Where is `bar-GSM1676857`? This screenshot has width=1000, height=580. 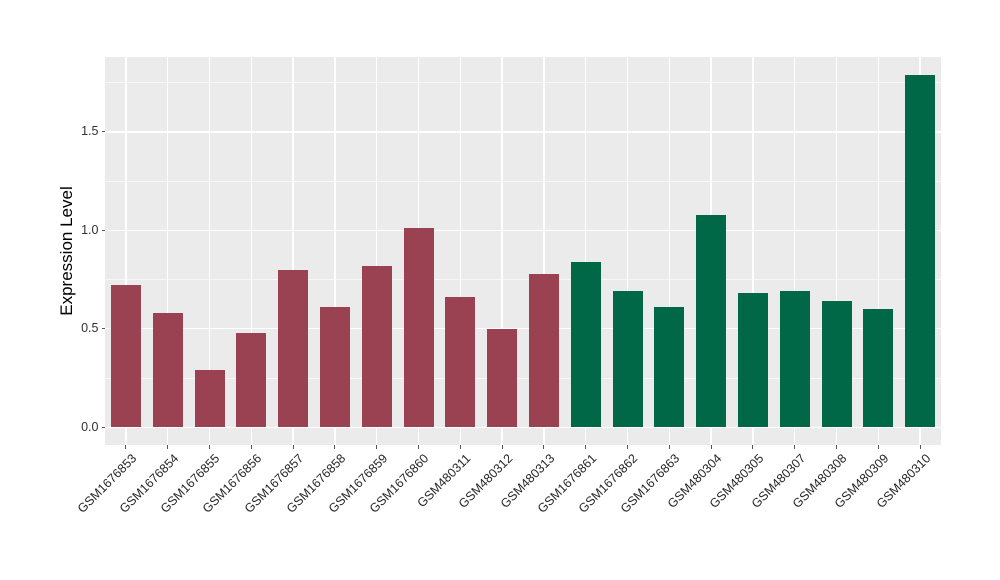 bar-GSM1676857 is located at coordinates (293, 348).